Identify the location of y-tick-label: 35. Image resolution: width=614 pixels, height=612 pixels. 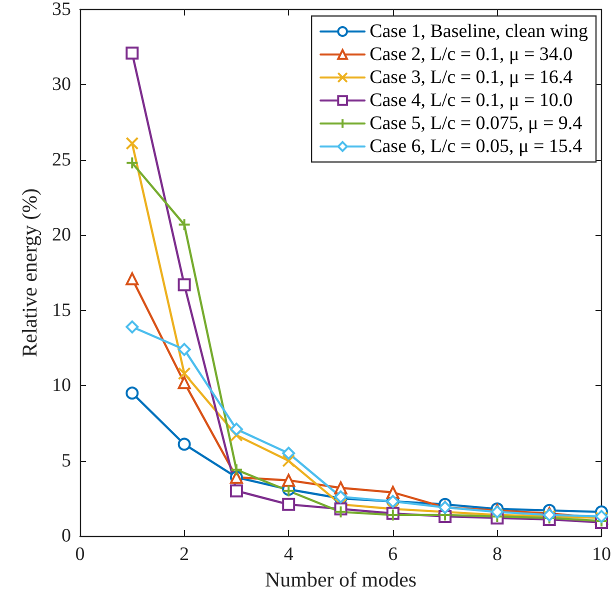
(61, 10).